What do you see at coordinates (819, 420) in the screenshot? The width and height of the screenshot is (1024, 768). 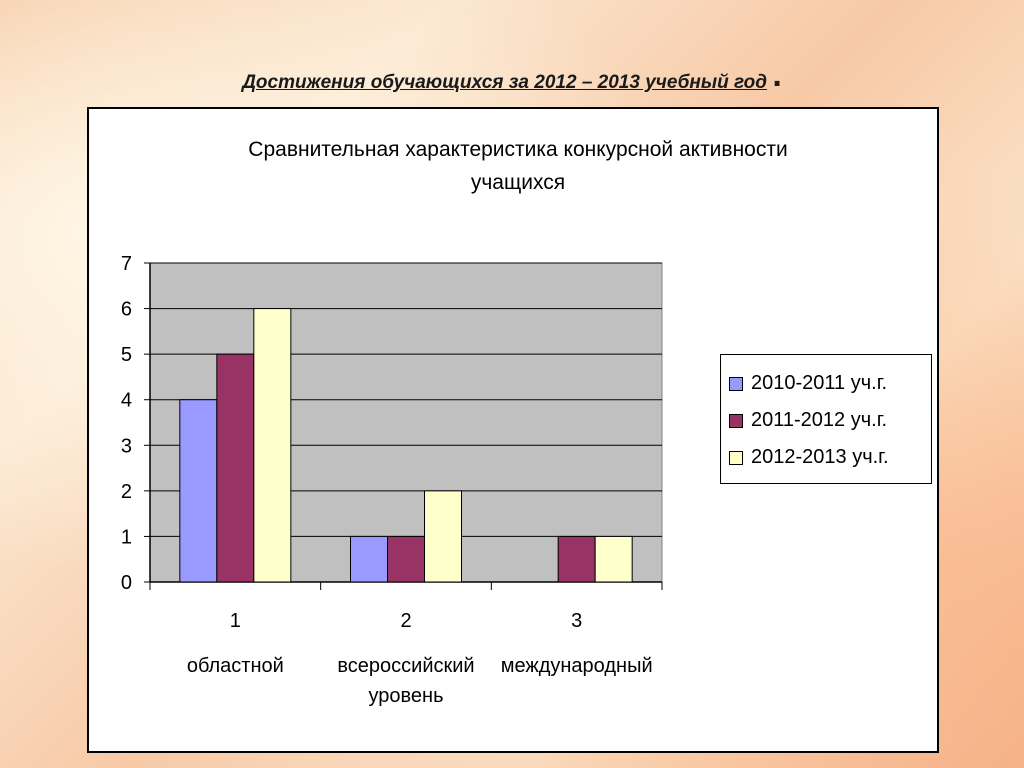 I see `legend-label-2011-2012: 2011-2012 уч.г.` at bounding box center [819, 420].